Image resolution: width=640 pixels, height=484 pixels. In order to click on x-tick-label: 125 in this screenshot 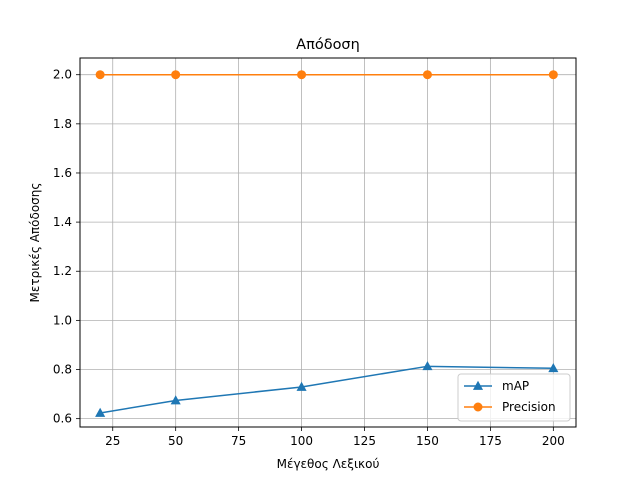, I will do `click(364, 441)`.